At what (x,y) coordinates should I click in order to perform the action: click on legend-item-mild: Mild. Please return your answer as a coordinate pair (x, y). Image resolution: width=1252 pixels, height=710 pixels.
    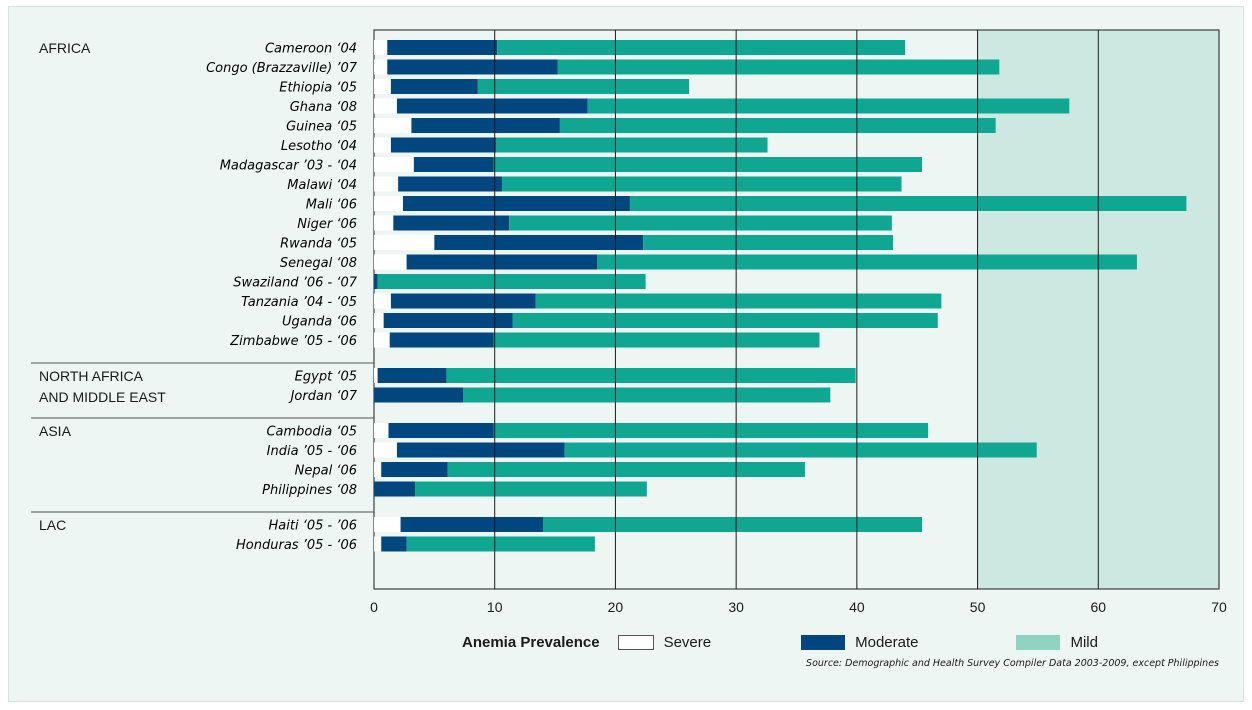
    Looking at the image, I should click on (1057, 642).